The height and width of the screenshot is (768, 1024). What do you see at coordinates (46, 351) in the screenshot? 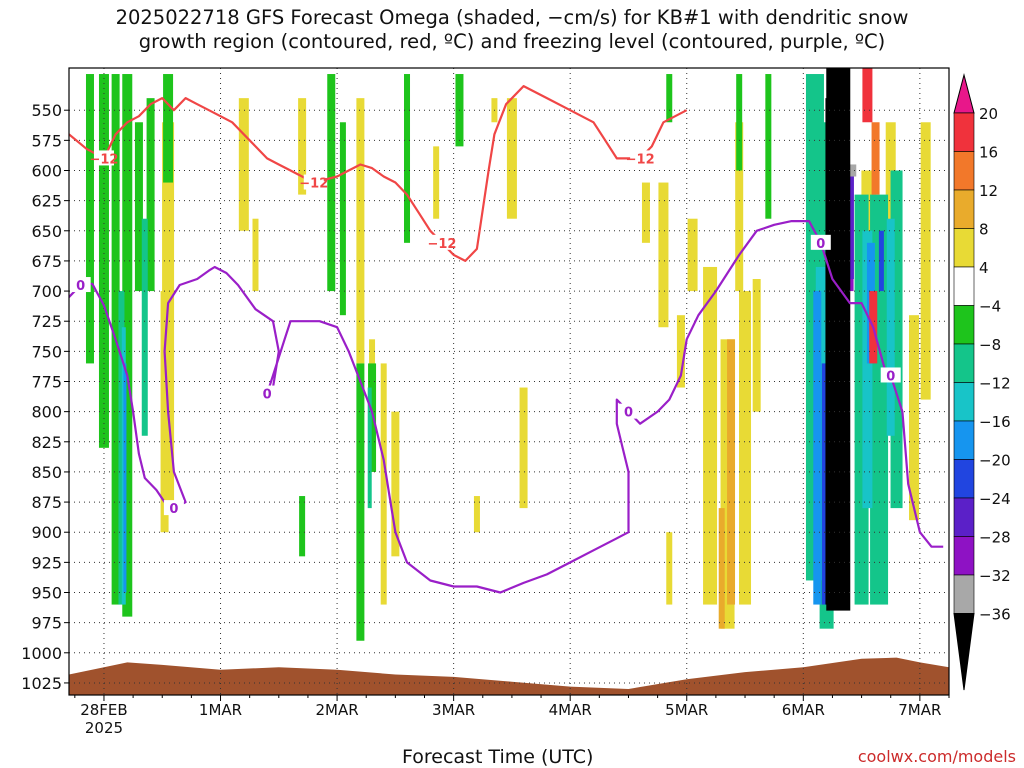
I see `y-tick-label: 750` at bounding box center [46, 351].